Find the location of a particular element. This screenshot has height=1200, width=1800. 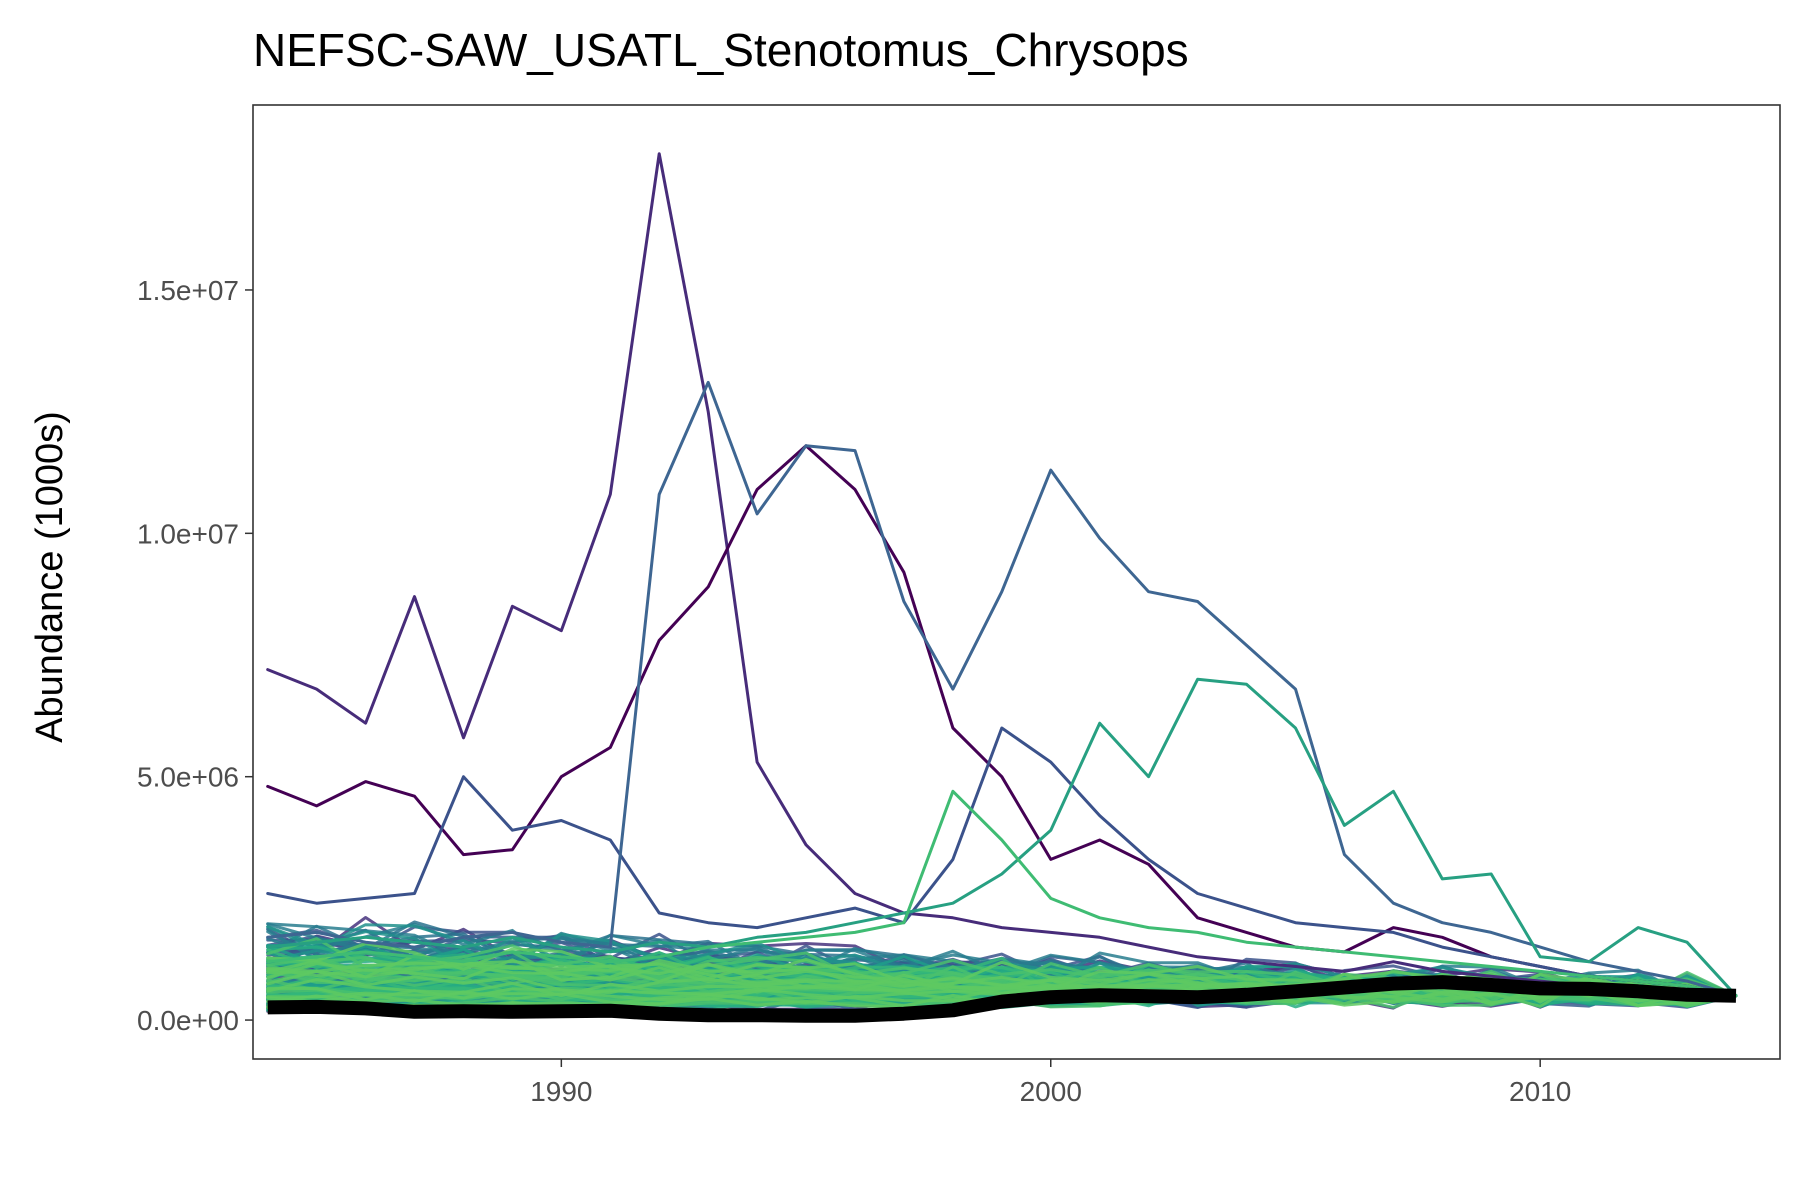

y-tick-label-2: 1.0e+07 is located at coordinates (188, 533).